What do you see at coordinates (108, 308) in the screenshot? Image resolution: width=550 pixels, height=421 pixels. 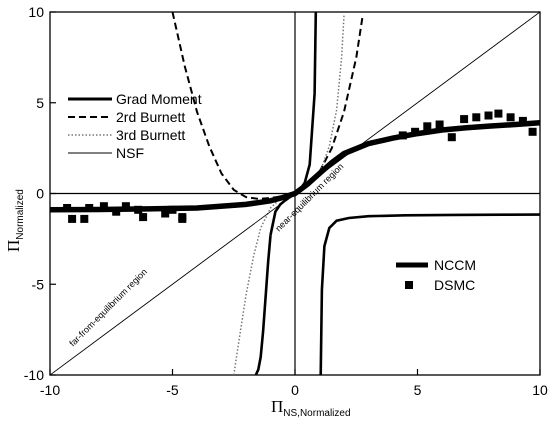 I see `far-equilibrium-annotation: far-from-equilibrium region` at bounding box center [108, 308].